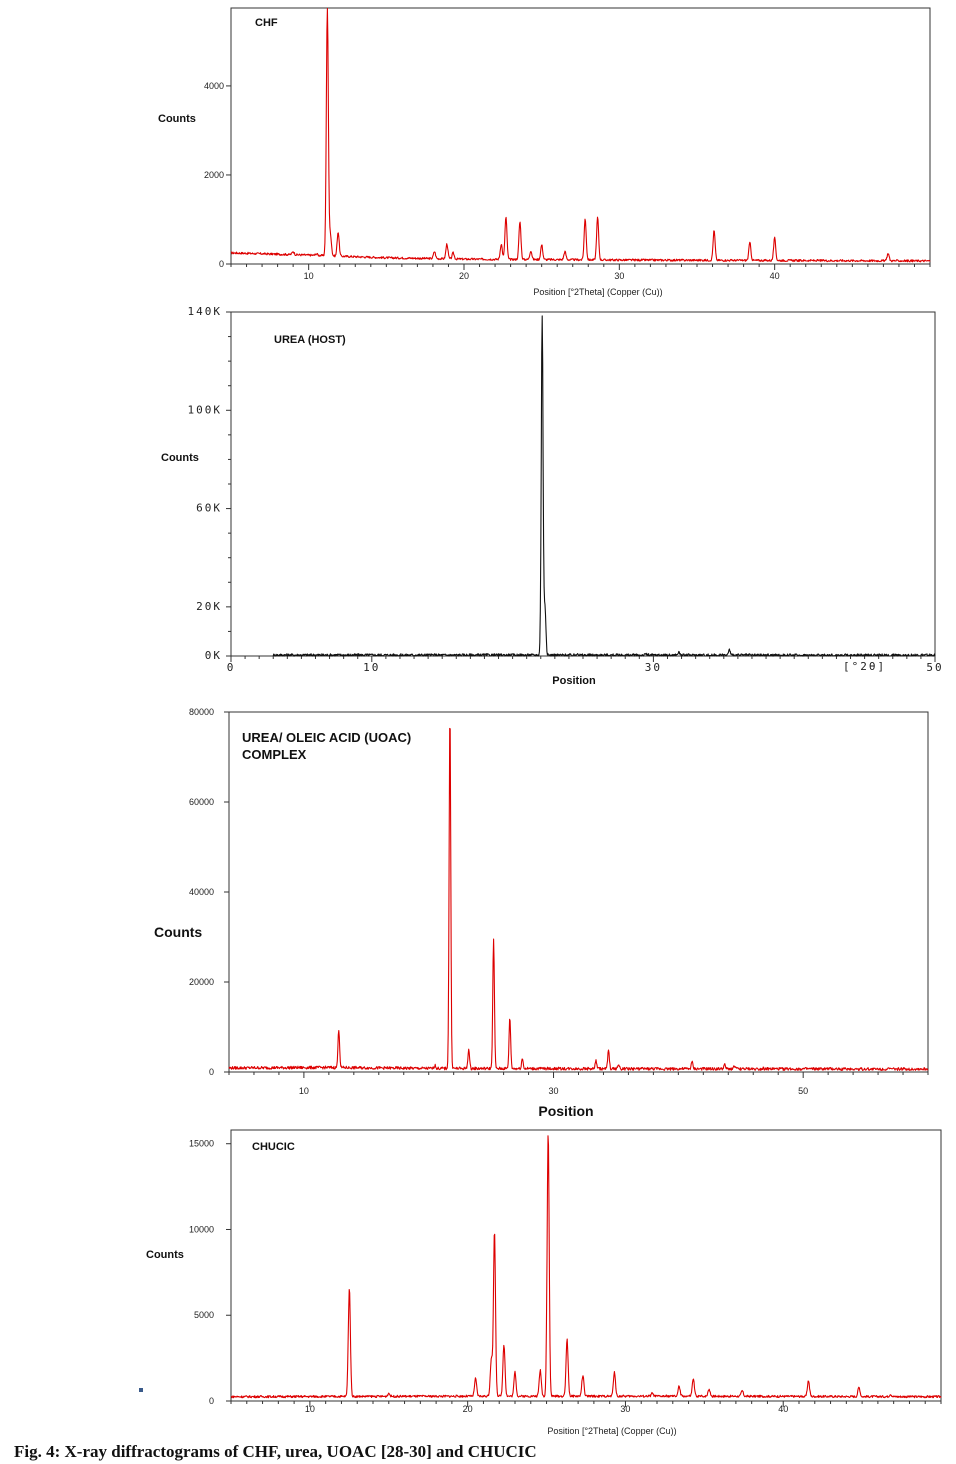  I want to click on x-tick-label: 50, so click(803, 1091).